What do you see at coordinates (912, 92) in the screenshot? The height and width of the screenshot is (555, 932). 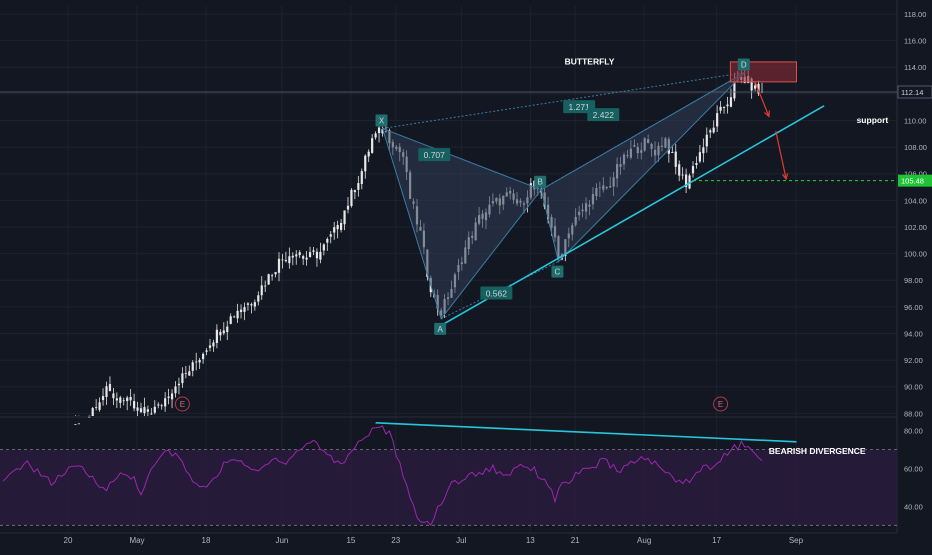 I see `last-price-label: 112.14` at bounding box center [912, 92].